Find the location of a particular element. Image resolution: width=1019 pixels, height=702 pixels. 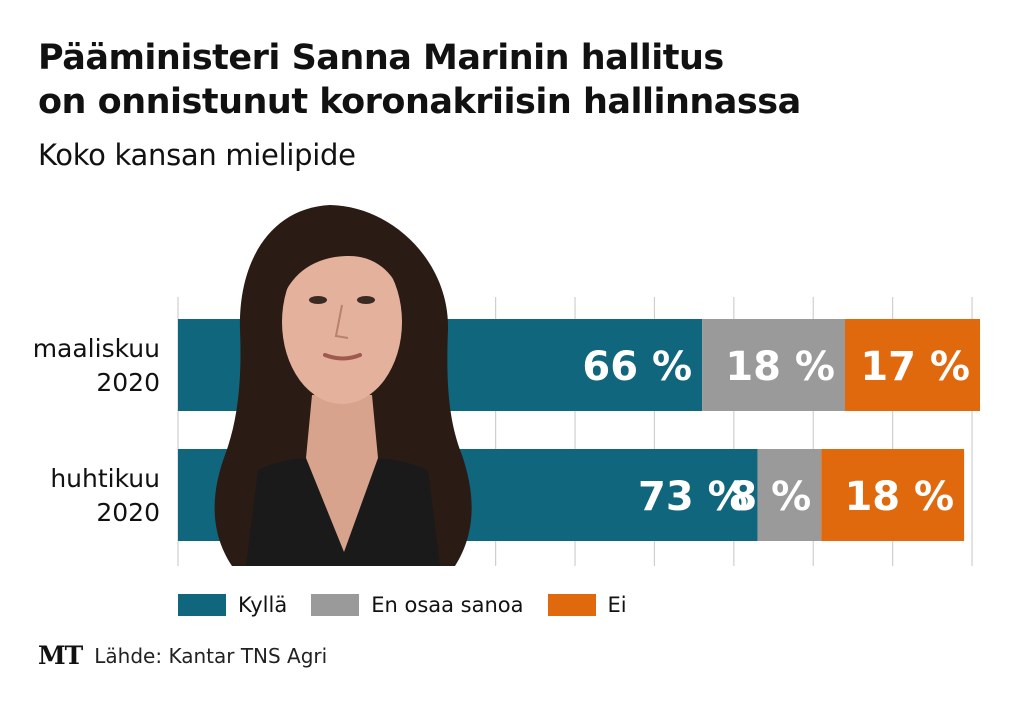

portrait-face is located at coordinates (342, 322).